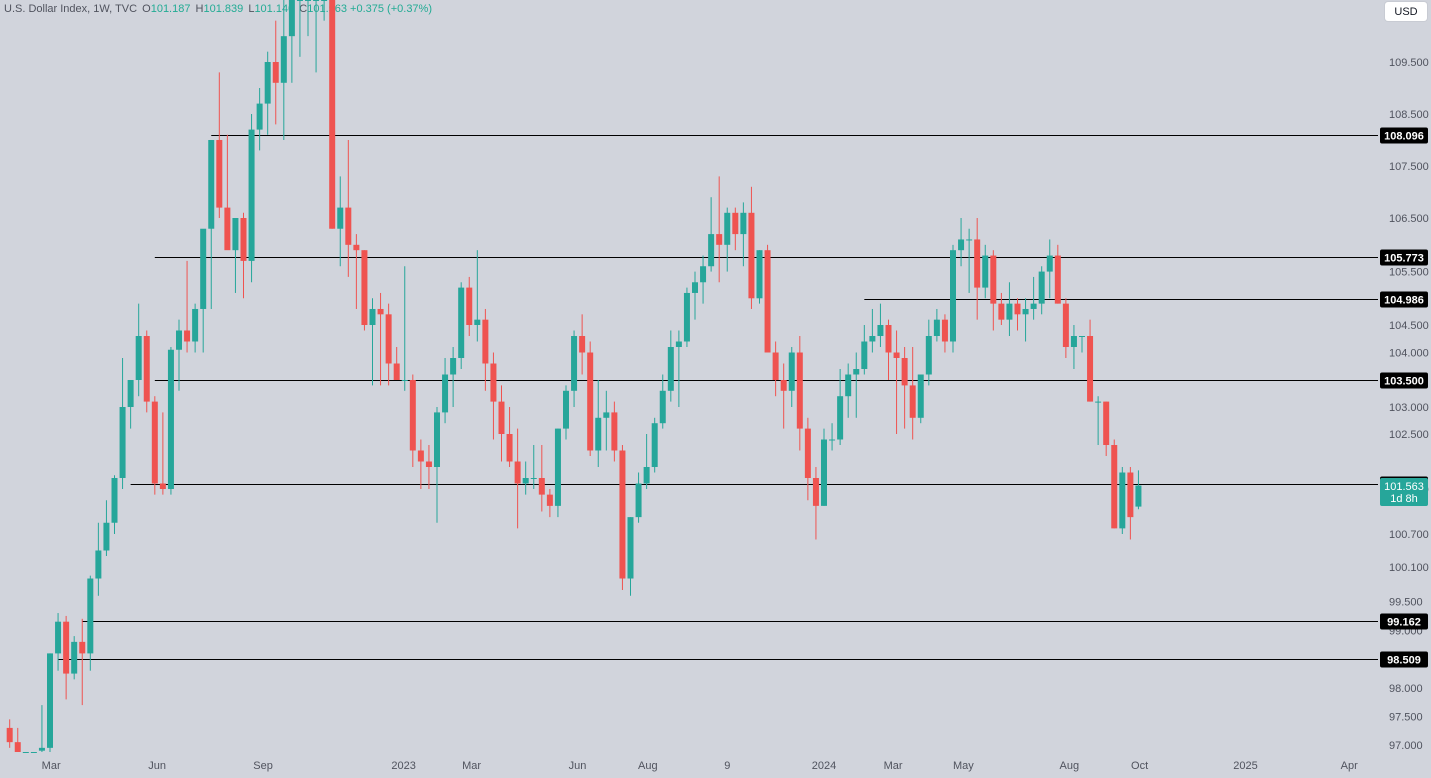 The image size is (1431, 778). I want to click on price-tick-label: 109.500, so click(1409, 63).